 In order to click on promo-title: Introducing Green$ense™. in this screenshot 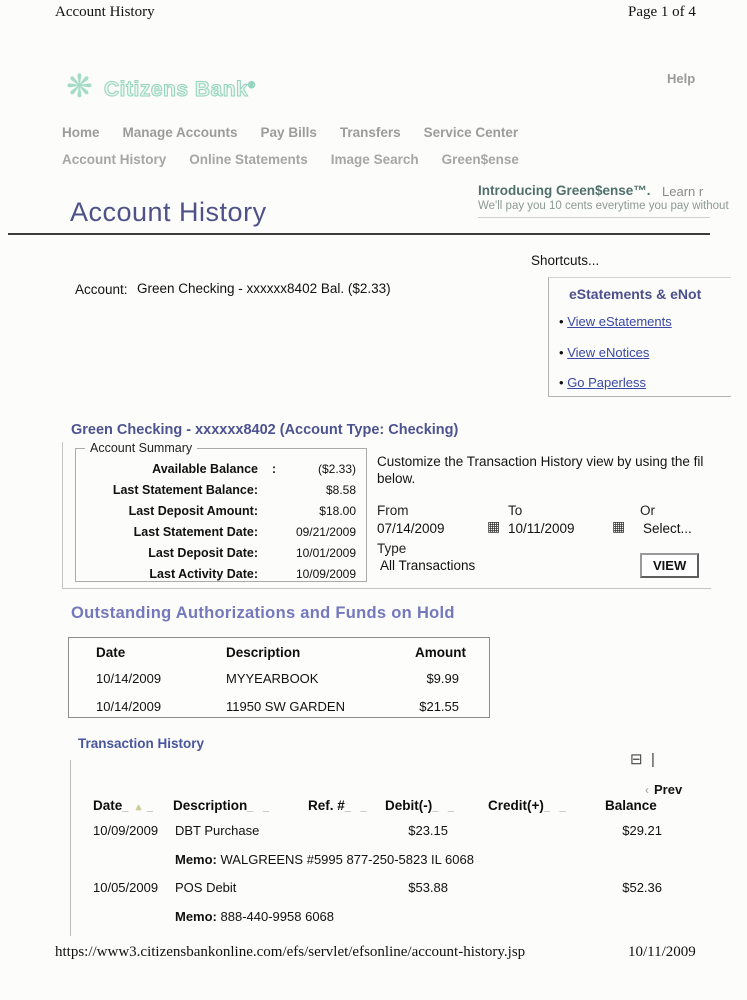, I will do `click(564, 190)`.